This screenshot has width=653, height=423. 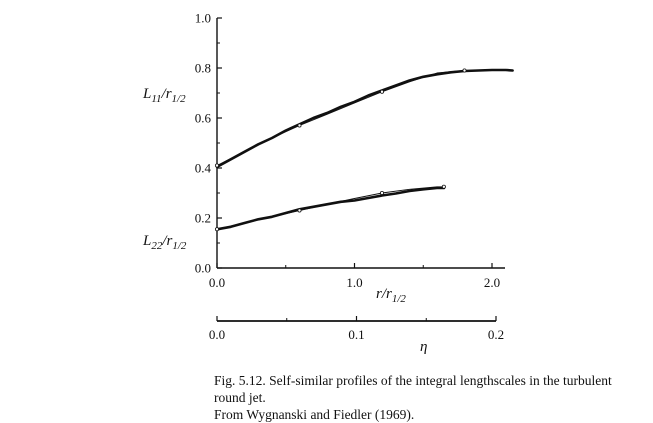 I want to click on eta-ticks: 0.0 0.1 0.2, so click(x=356, y=329).